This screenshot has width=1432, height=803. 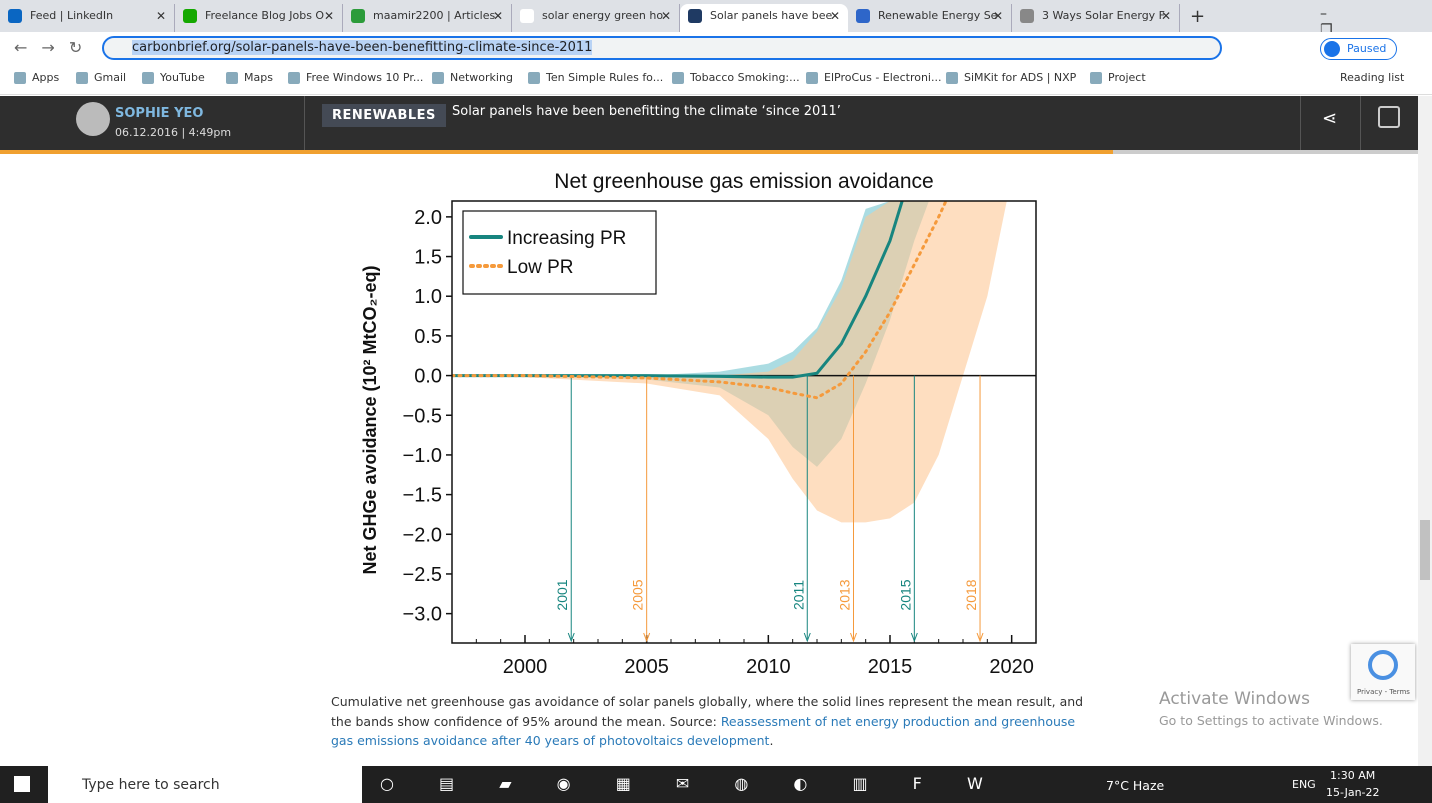 What do you see at coordinates (771, 740) in the screenshot?
I see `caption-end: .` at bounding box center [771, 740].